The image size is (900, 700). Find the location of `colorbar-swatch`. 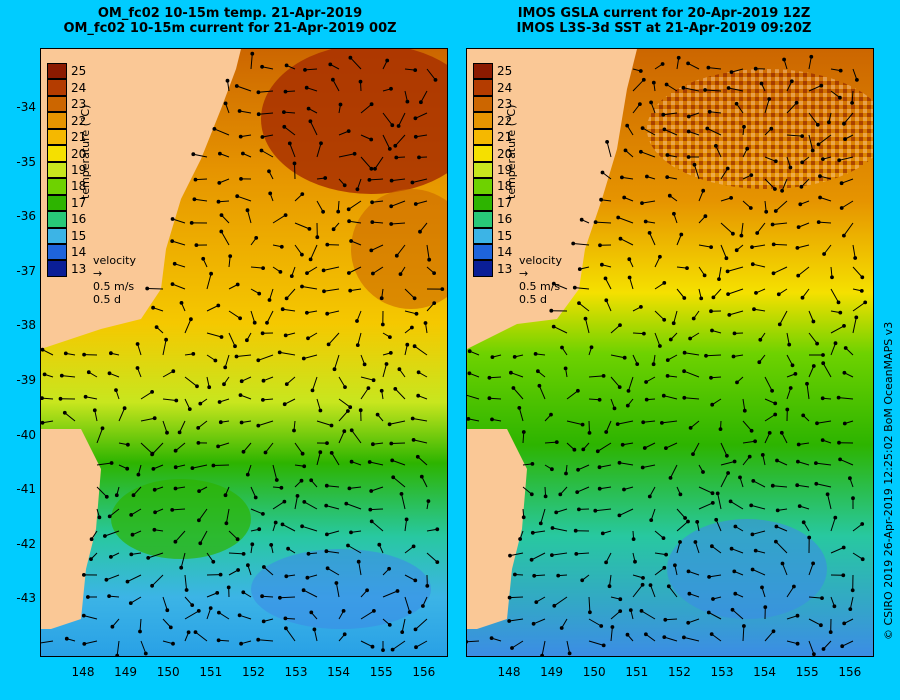

colorbar-swatch is located at coordinates (483, 137).